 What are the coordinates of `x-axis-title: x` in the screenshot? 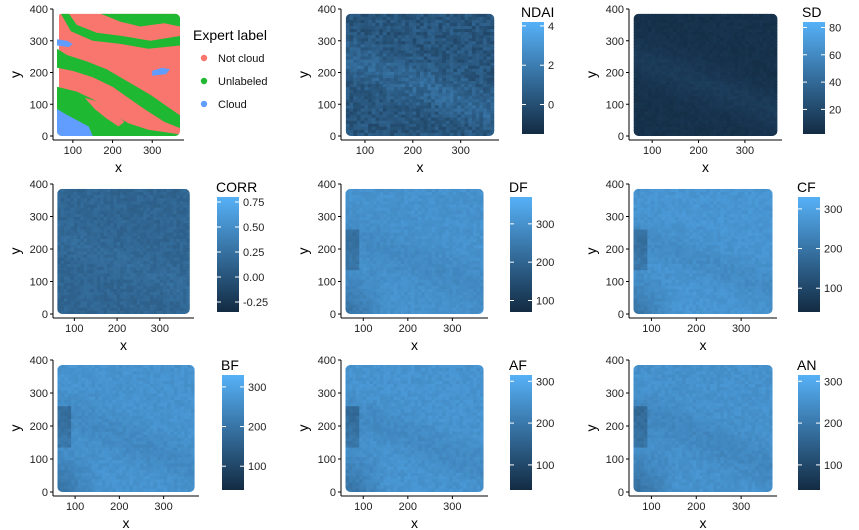 It's located at (123, 345).